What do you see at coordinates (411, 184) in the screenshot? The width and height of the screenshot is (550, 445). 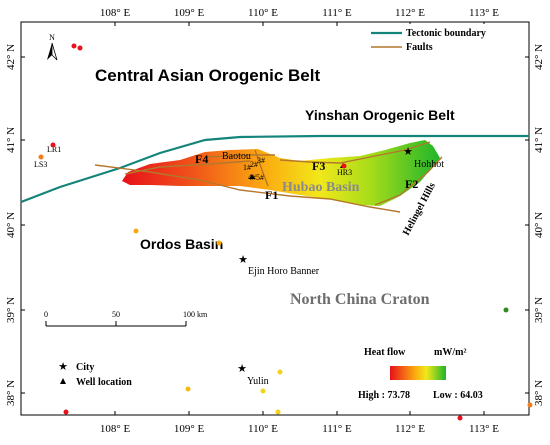 I see `fault-label-f2: F2` at bounding box center [411, 184].